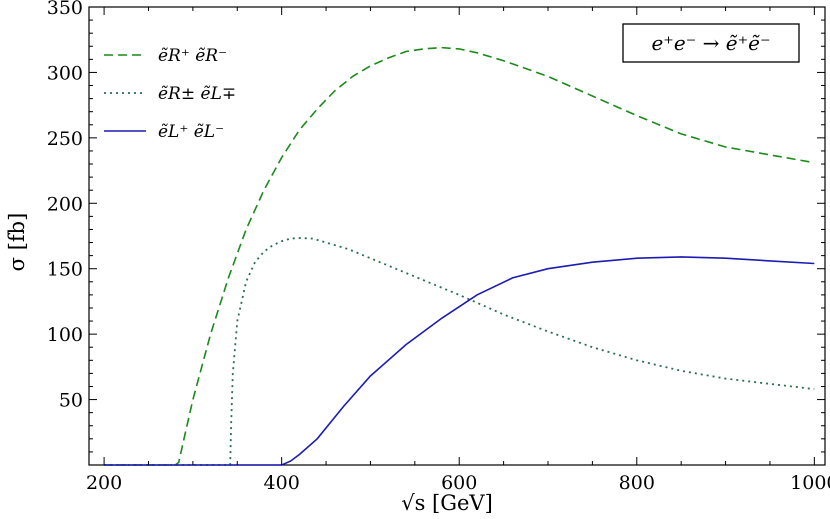  What do you see at coordinates (65, 204) in the screenshot?
I see `y-tick-label: 200` at bounding box center [65, 204].